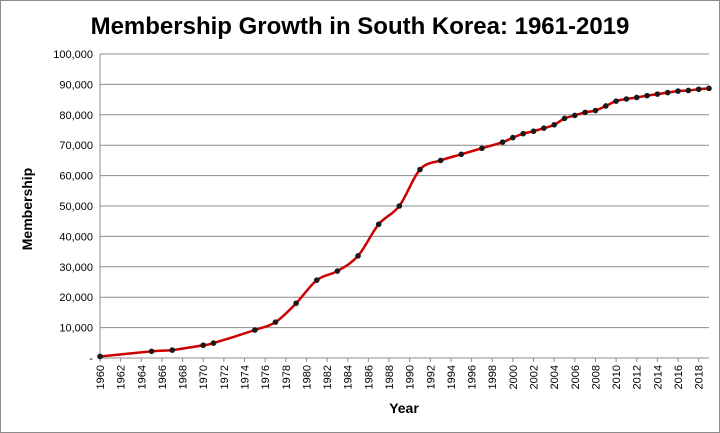 The image size is (720, 433). What do you see at coordinates (204, 377) in the screenshot?
I see `x-tick-label: 1970` at bounding box center [204, 377].